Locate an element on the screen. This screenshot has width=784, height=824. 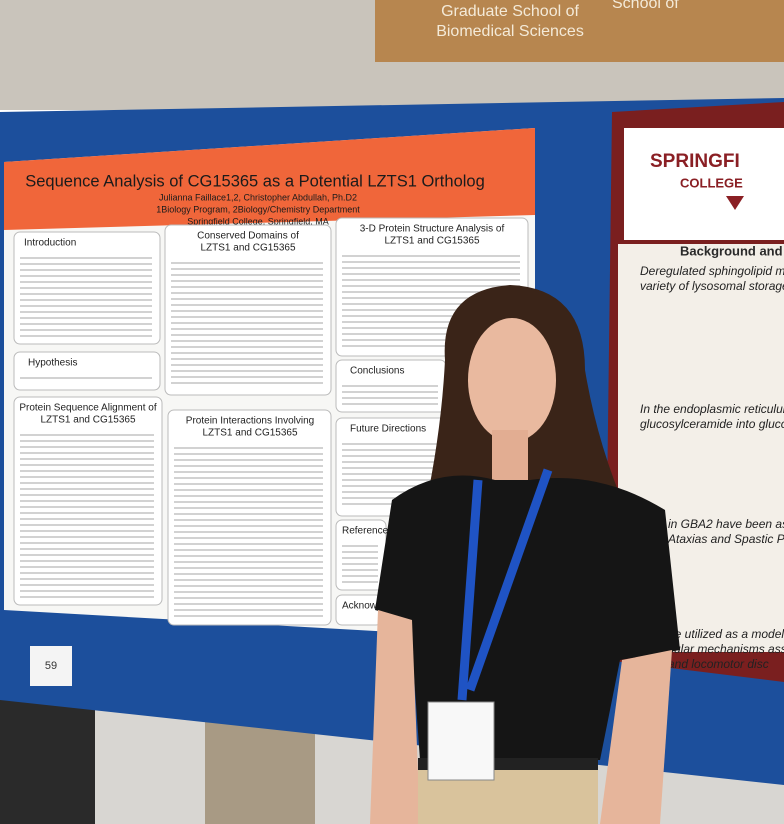
poster-header is located at coordinates (269, 179).